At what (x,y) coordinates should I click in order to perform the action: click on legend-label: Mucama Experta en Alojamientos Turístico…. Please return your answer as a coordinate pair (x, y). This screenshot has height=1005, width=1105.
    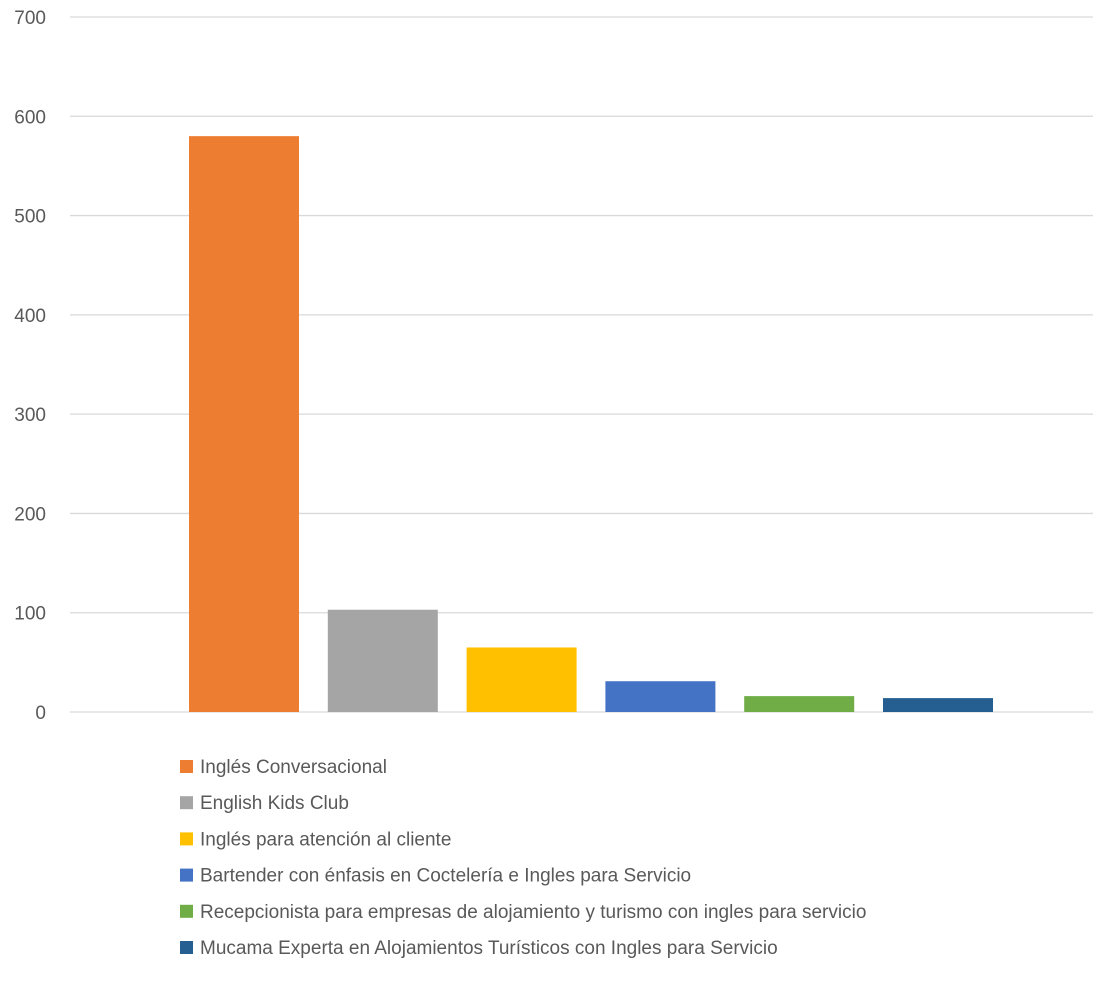
    Looking at the image, I should click on (489, 948).